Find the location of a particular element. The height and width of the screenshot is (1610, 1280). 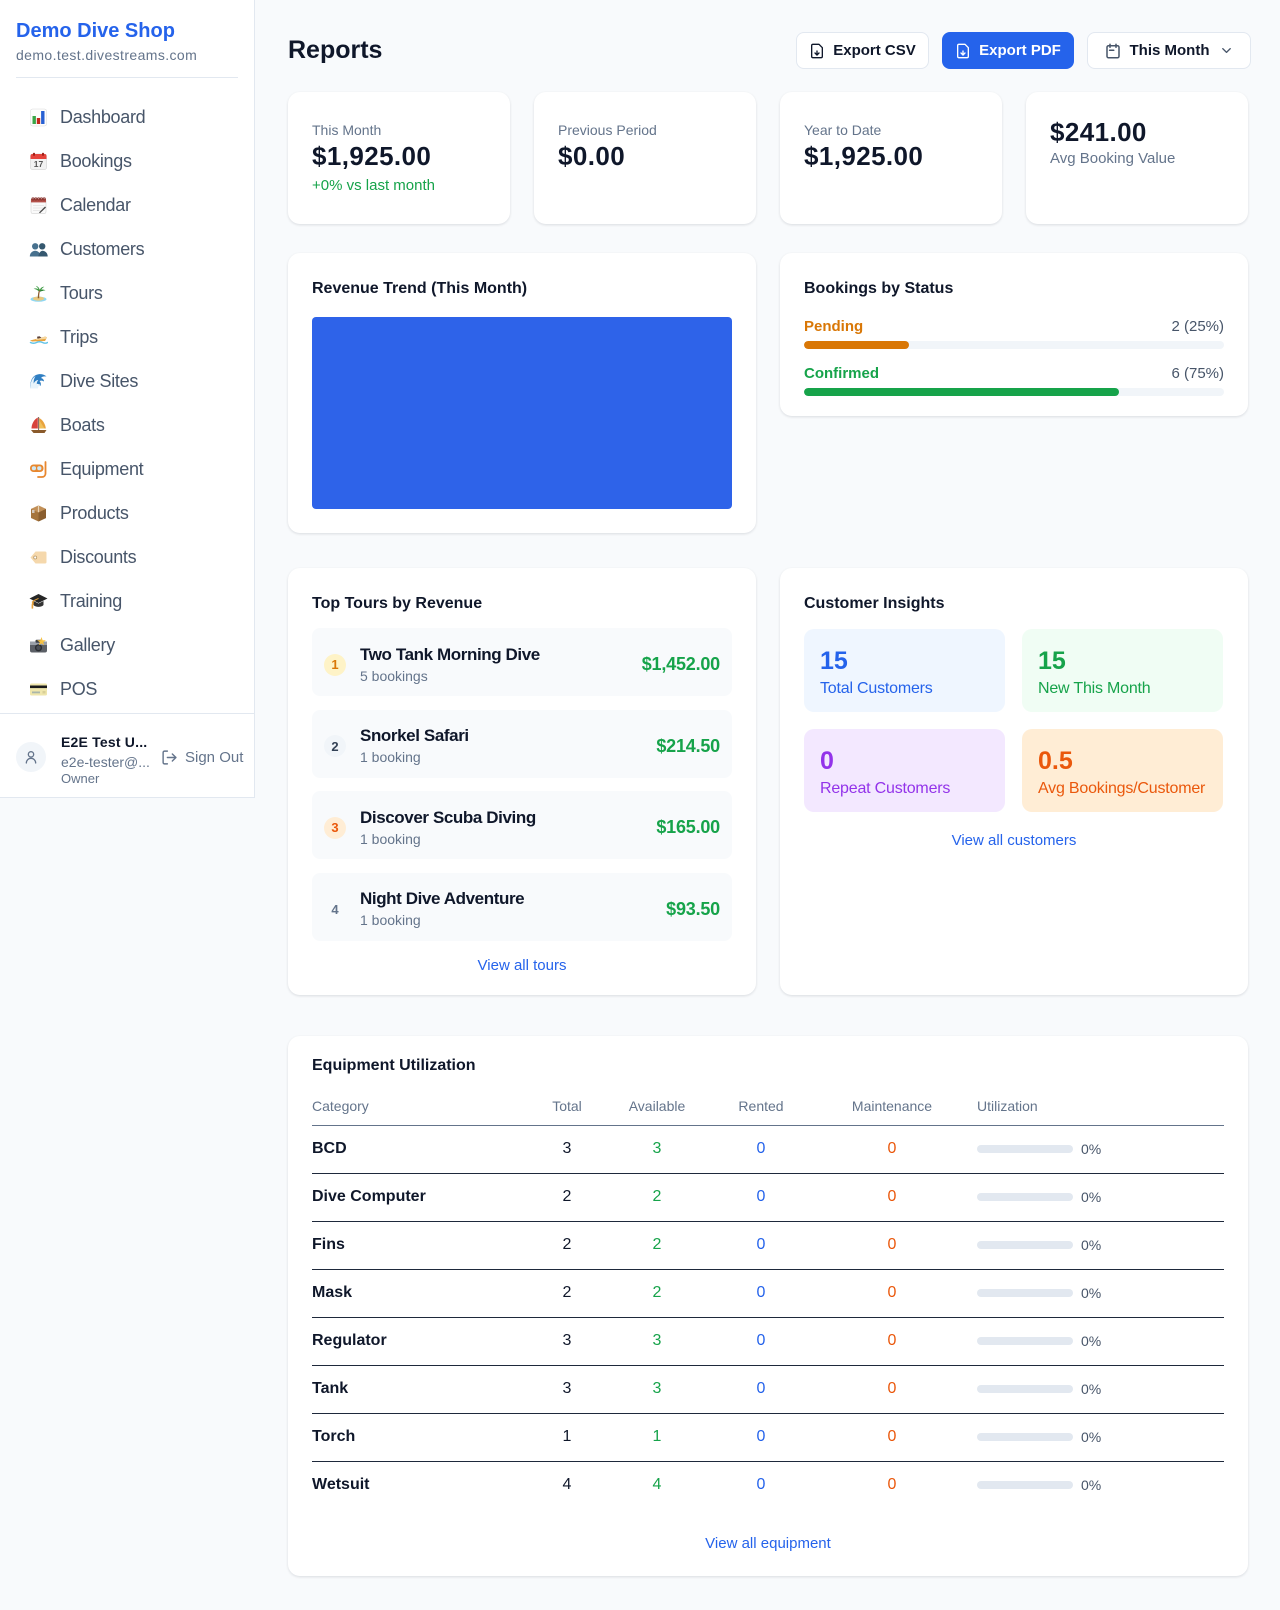

svg-text: 17 is located at coordinates (38, 164).